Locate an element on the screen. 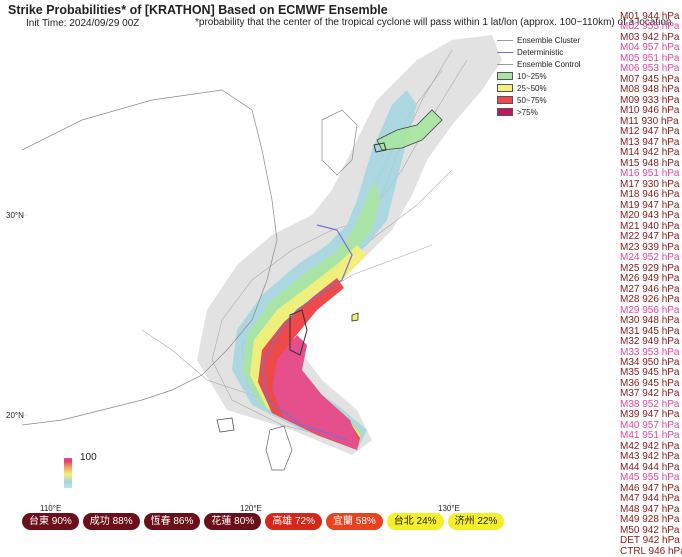 This screenshot has width=682, height=557. member-pressure-item: M28 926 hPa is located at coordinates (650, 300).